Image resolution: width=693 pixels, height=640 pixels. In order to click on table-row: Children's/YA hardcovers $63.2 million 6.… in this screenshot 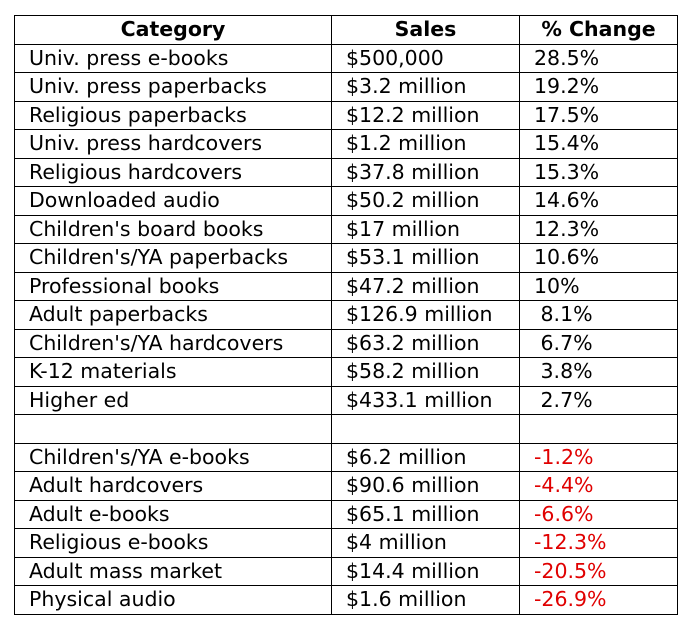, I will do `click(346, 343)`.